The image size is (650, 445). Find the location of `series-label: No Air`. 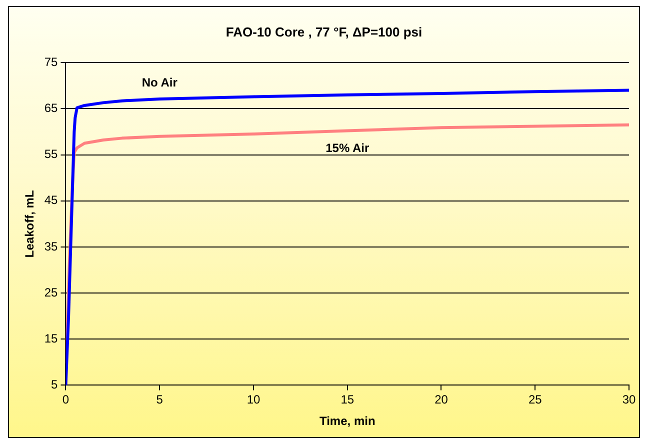

series-label: No Air is located at coordinates (160, 82).